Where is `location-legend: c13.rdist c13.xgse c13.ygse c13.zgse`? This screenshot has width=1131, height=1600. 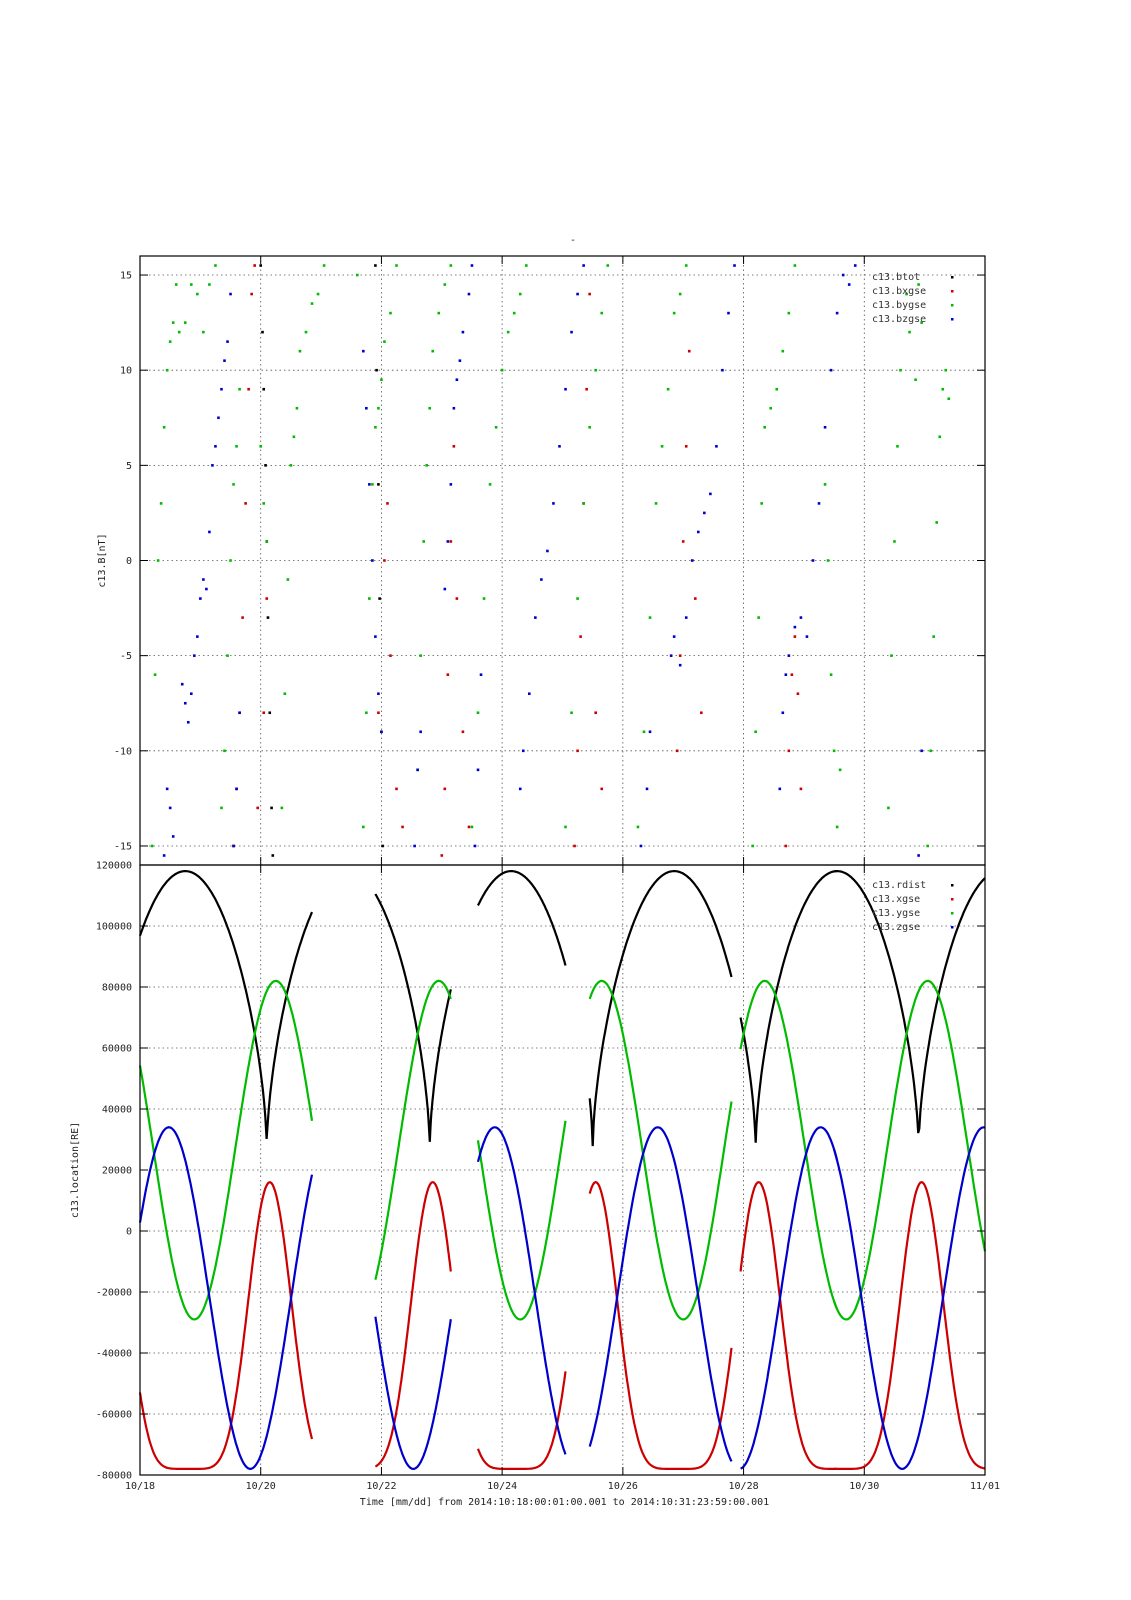
location-legend: c13.rdist c13.xgse c13.ygse c13.zgse is located at coordinates (913, 906).